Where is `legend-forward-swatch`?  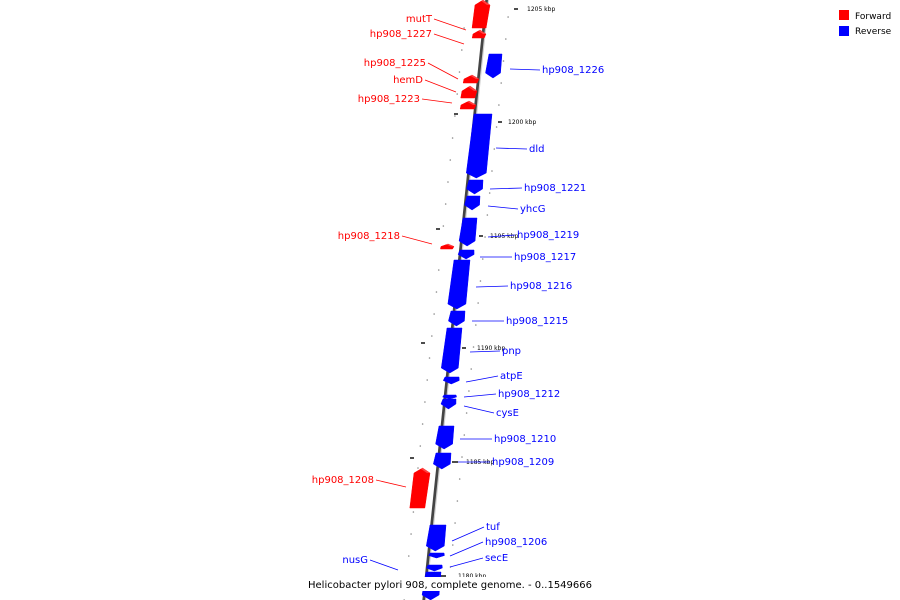
legend-forward-swatch is located at coordinates (844, 15).